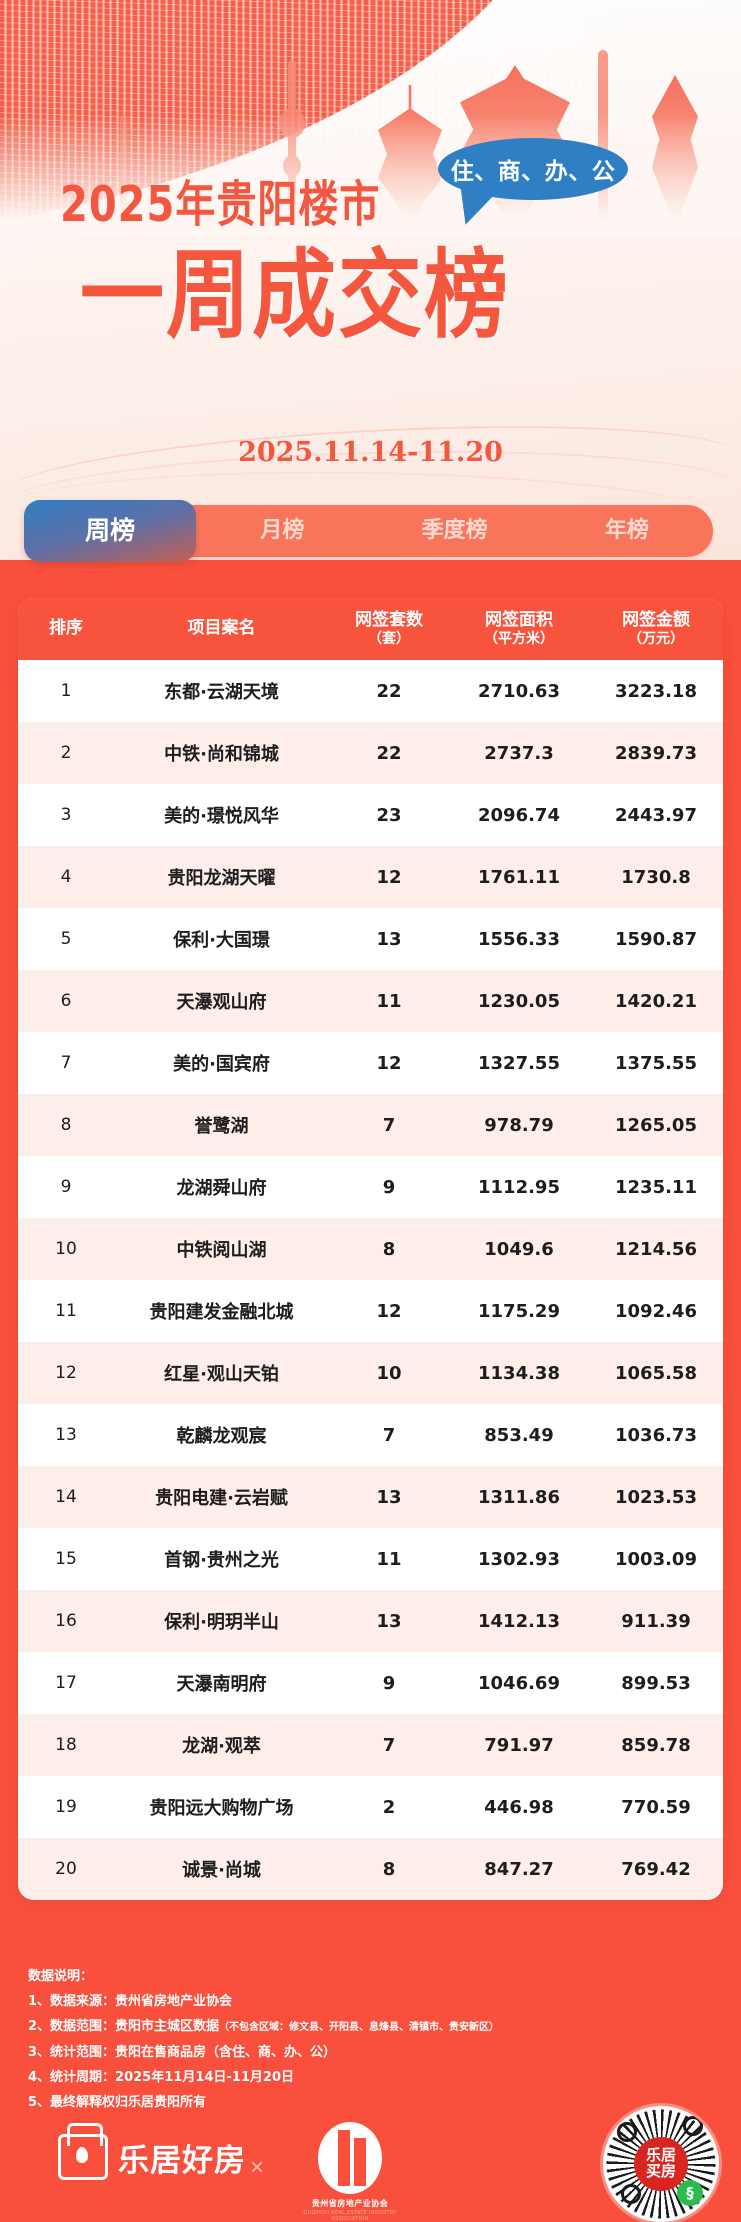  What do you see at coordinates (519, 1497) in the screenshot?
I see `cell-area: 1311.86` at bounding box center [519, 1497].